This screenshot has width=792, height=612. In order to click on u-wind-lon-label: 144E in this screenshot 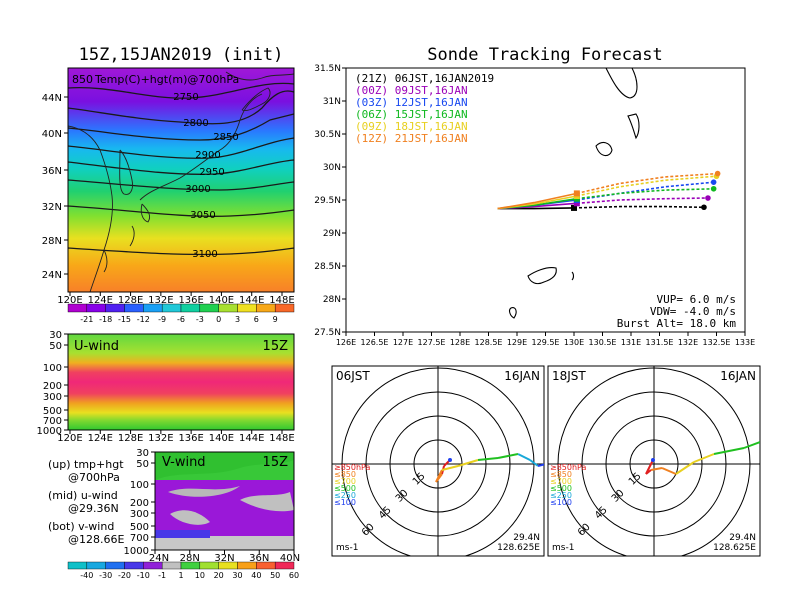, I will do `click(251, 438)`.